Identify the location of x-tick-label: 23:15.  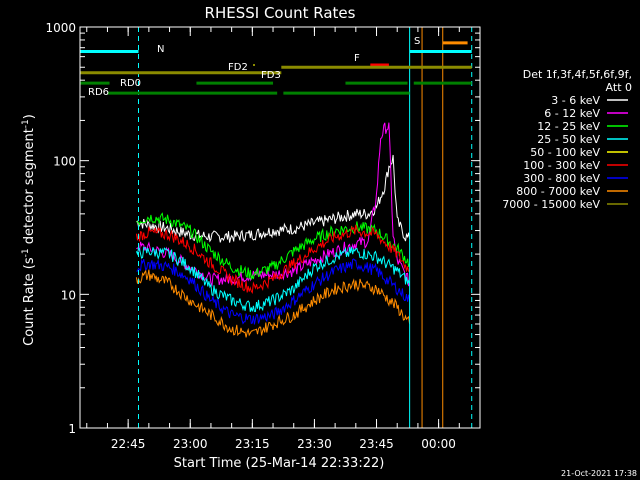
(252, 444).